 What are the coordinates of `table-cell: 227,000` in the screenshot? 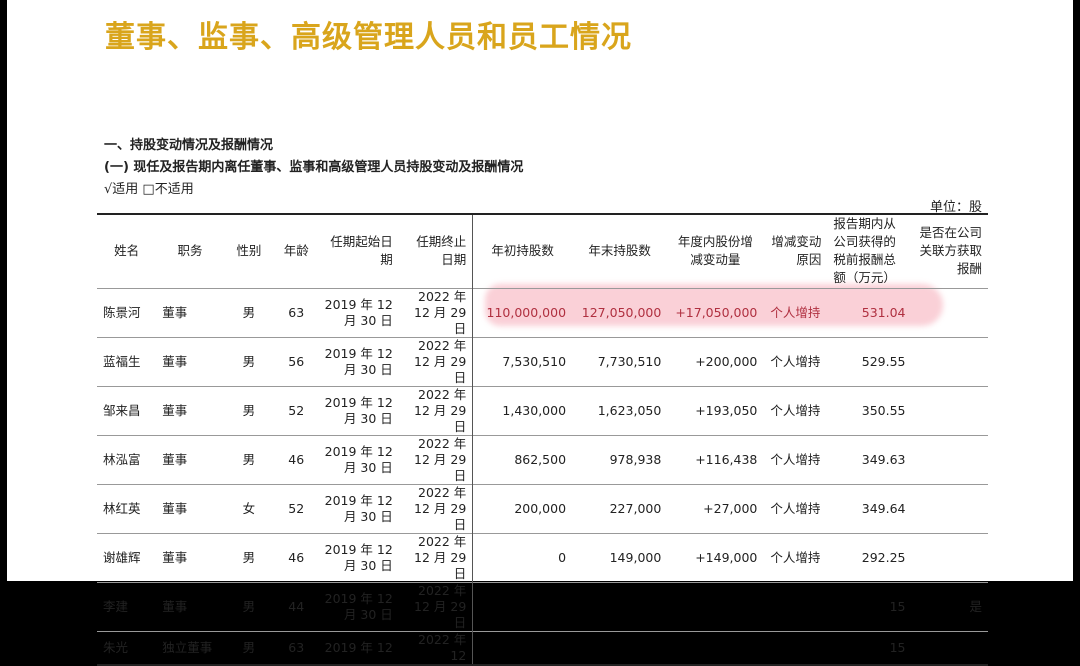 It's located at (635, 508).